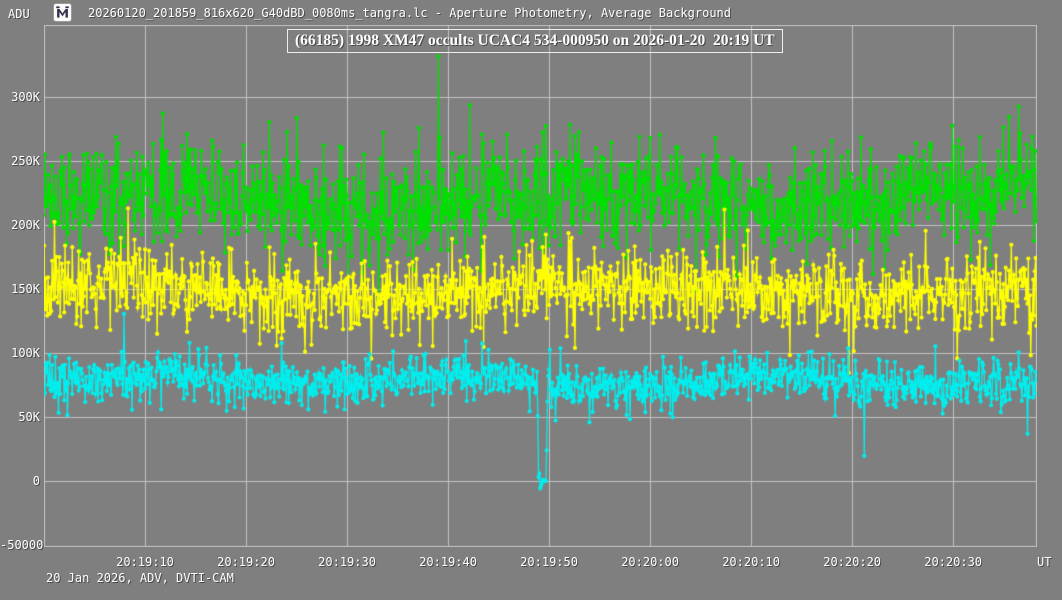 This screenshot has height=600, width=1062. Describe the element at coordinates (25, 352) in the screenshot. I see `y-tick-label: 100K` at that location.